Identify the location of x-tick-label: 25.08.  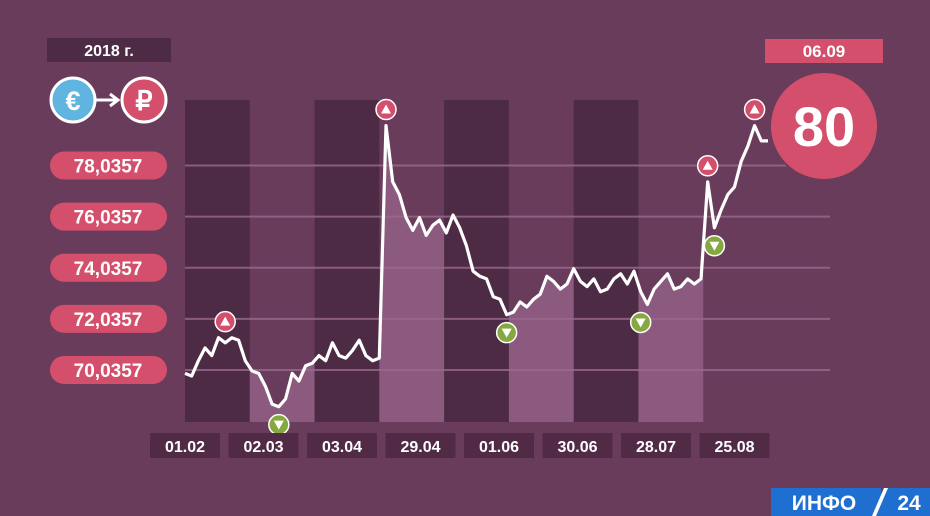
(734, 447).